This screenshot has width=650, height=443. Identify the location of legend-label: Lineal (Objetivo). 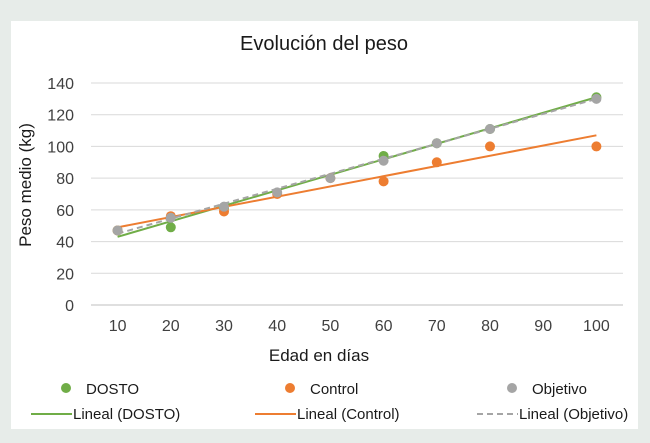
(573, 414).